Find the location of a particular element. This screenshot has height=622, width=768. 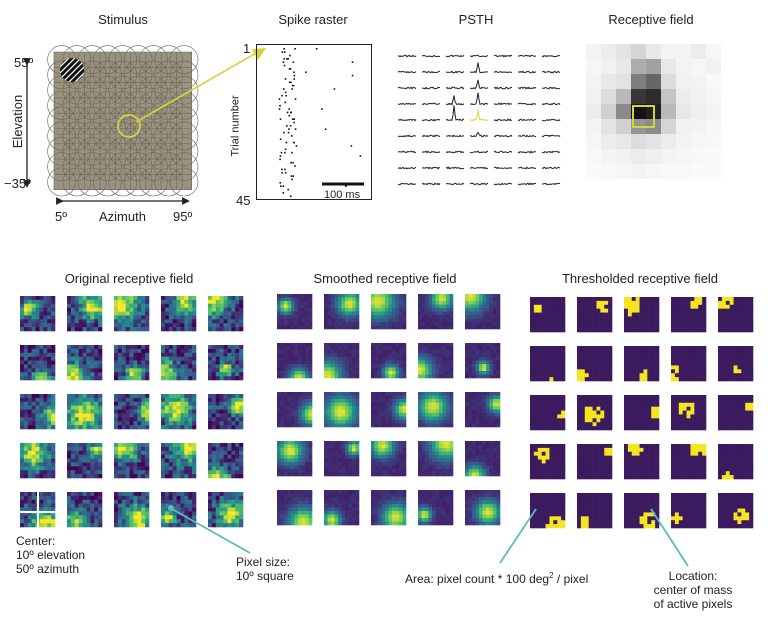

azimuth-left-label: 5º is located at coordinates (61, 216).